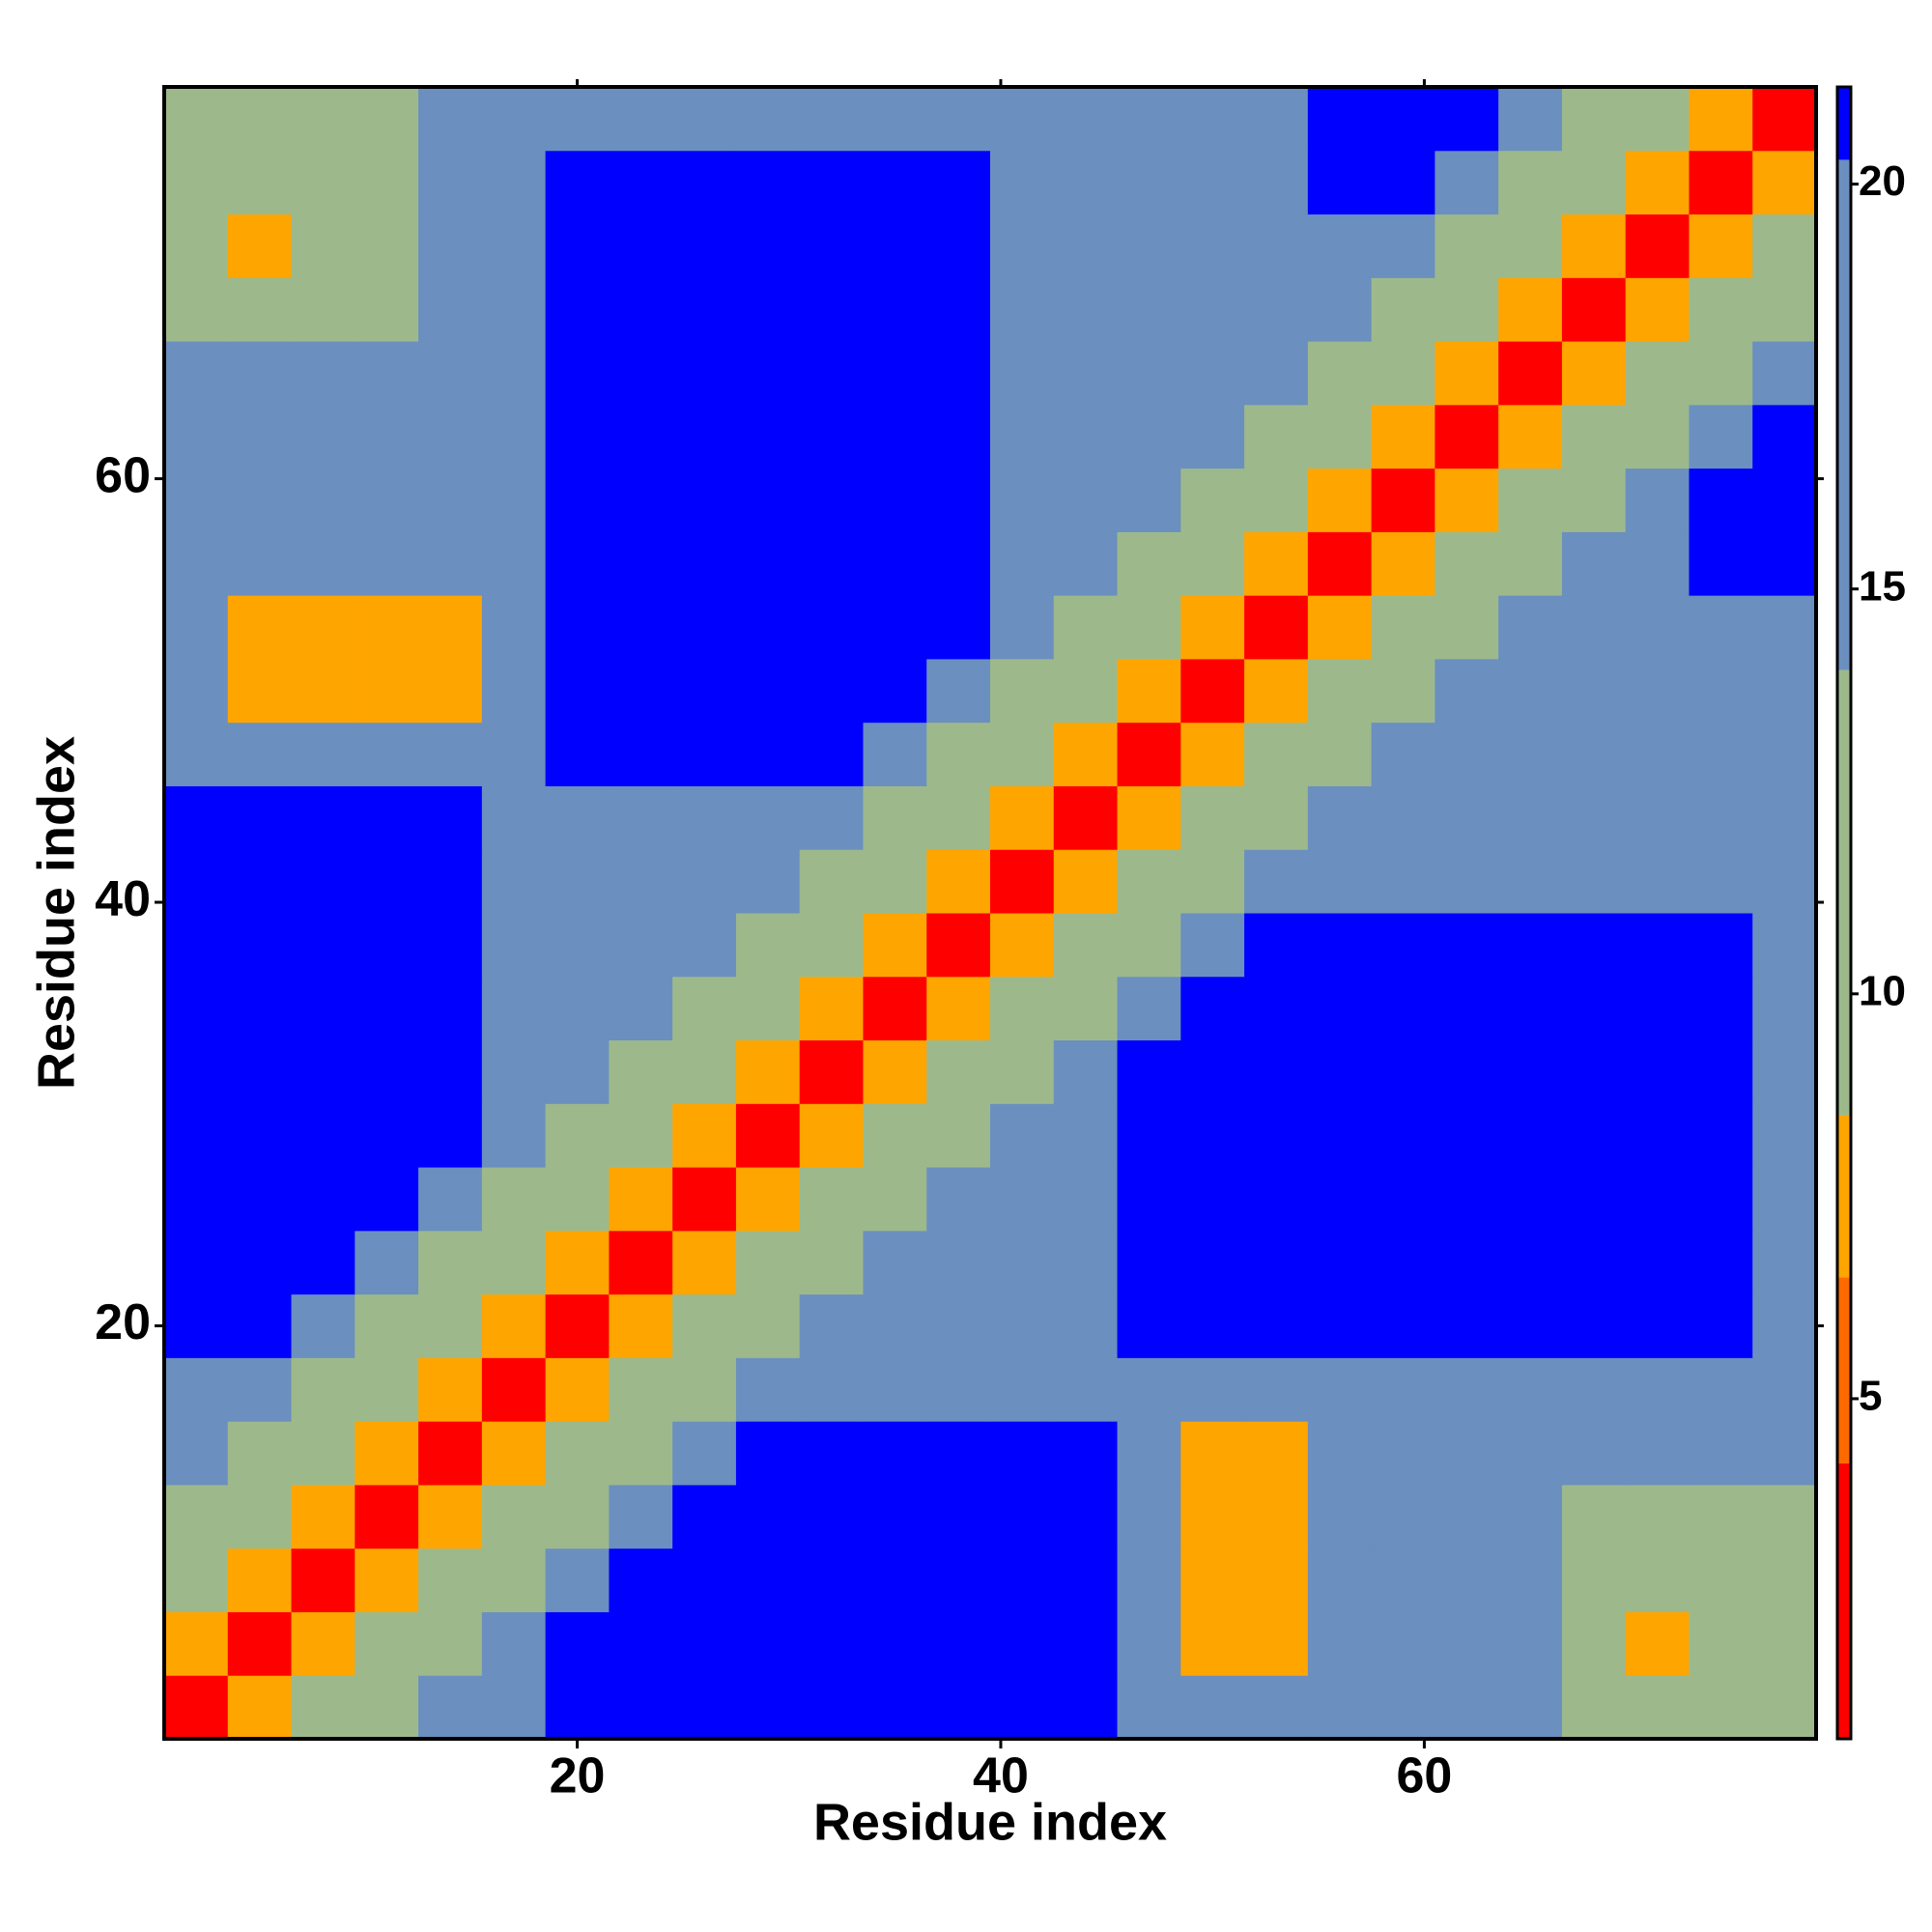 Image resolution: width=1932 pixels, height=1932 pixels. What do you see at coordinates (990, 1822) in the screenshot?
I see `x-axis-label: Residue index` at bounding box center [990, 1822].